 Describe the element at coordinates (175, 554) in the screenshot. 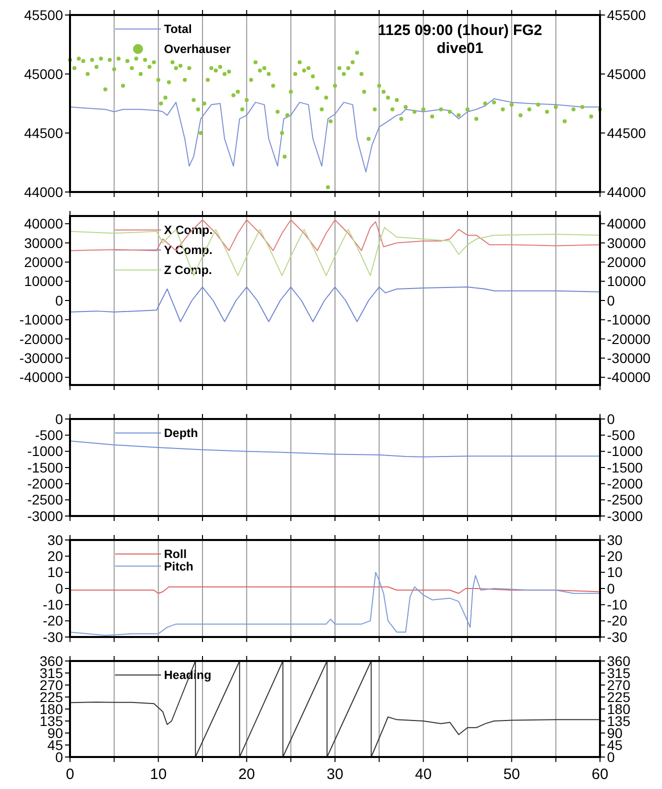

I see `legend-label: Roll` at that location.